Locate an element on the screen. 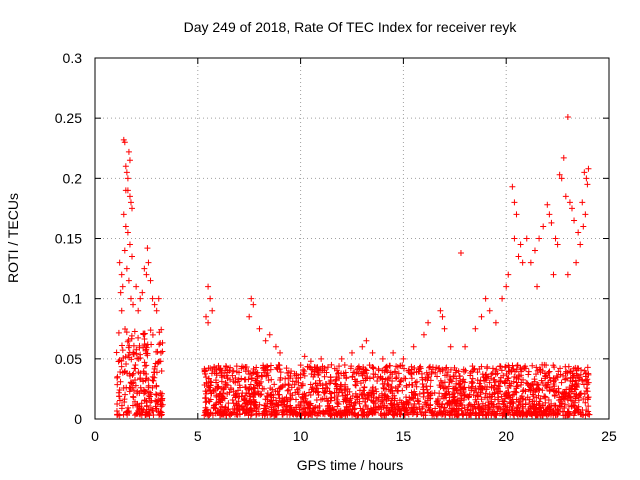 The width and height of the screenshot is (640, 480). y-tick-label: 0.2 is located at coordinates (73, 178).